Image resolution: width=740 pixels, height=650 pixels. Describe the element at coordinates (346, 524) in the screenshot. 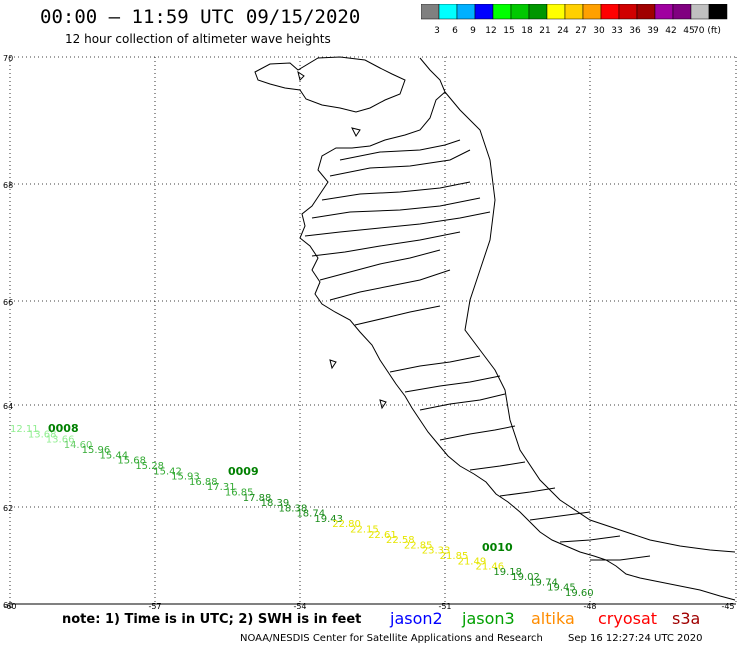

I see `wave-height-value: 22.80` at that location.